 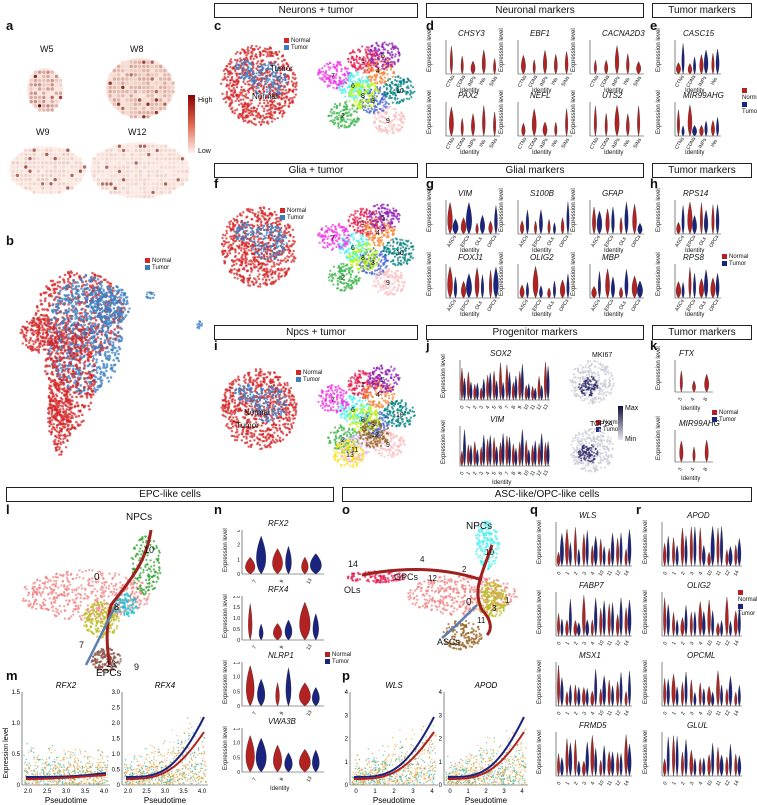 What do you see at coordinates (8, 509) in the screenshot?
I see `panel-letter-l: l` at bounding box center [8, 509].